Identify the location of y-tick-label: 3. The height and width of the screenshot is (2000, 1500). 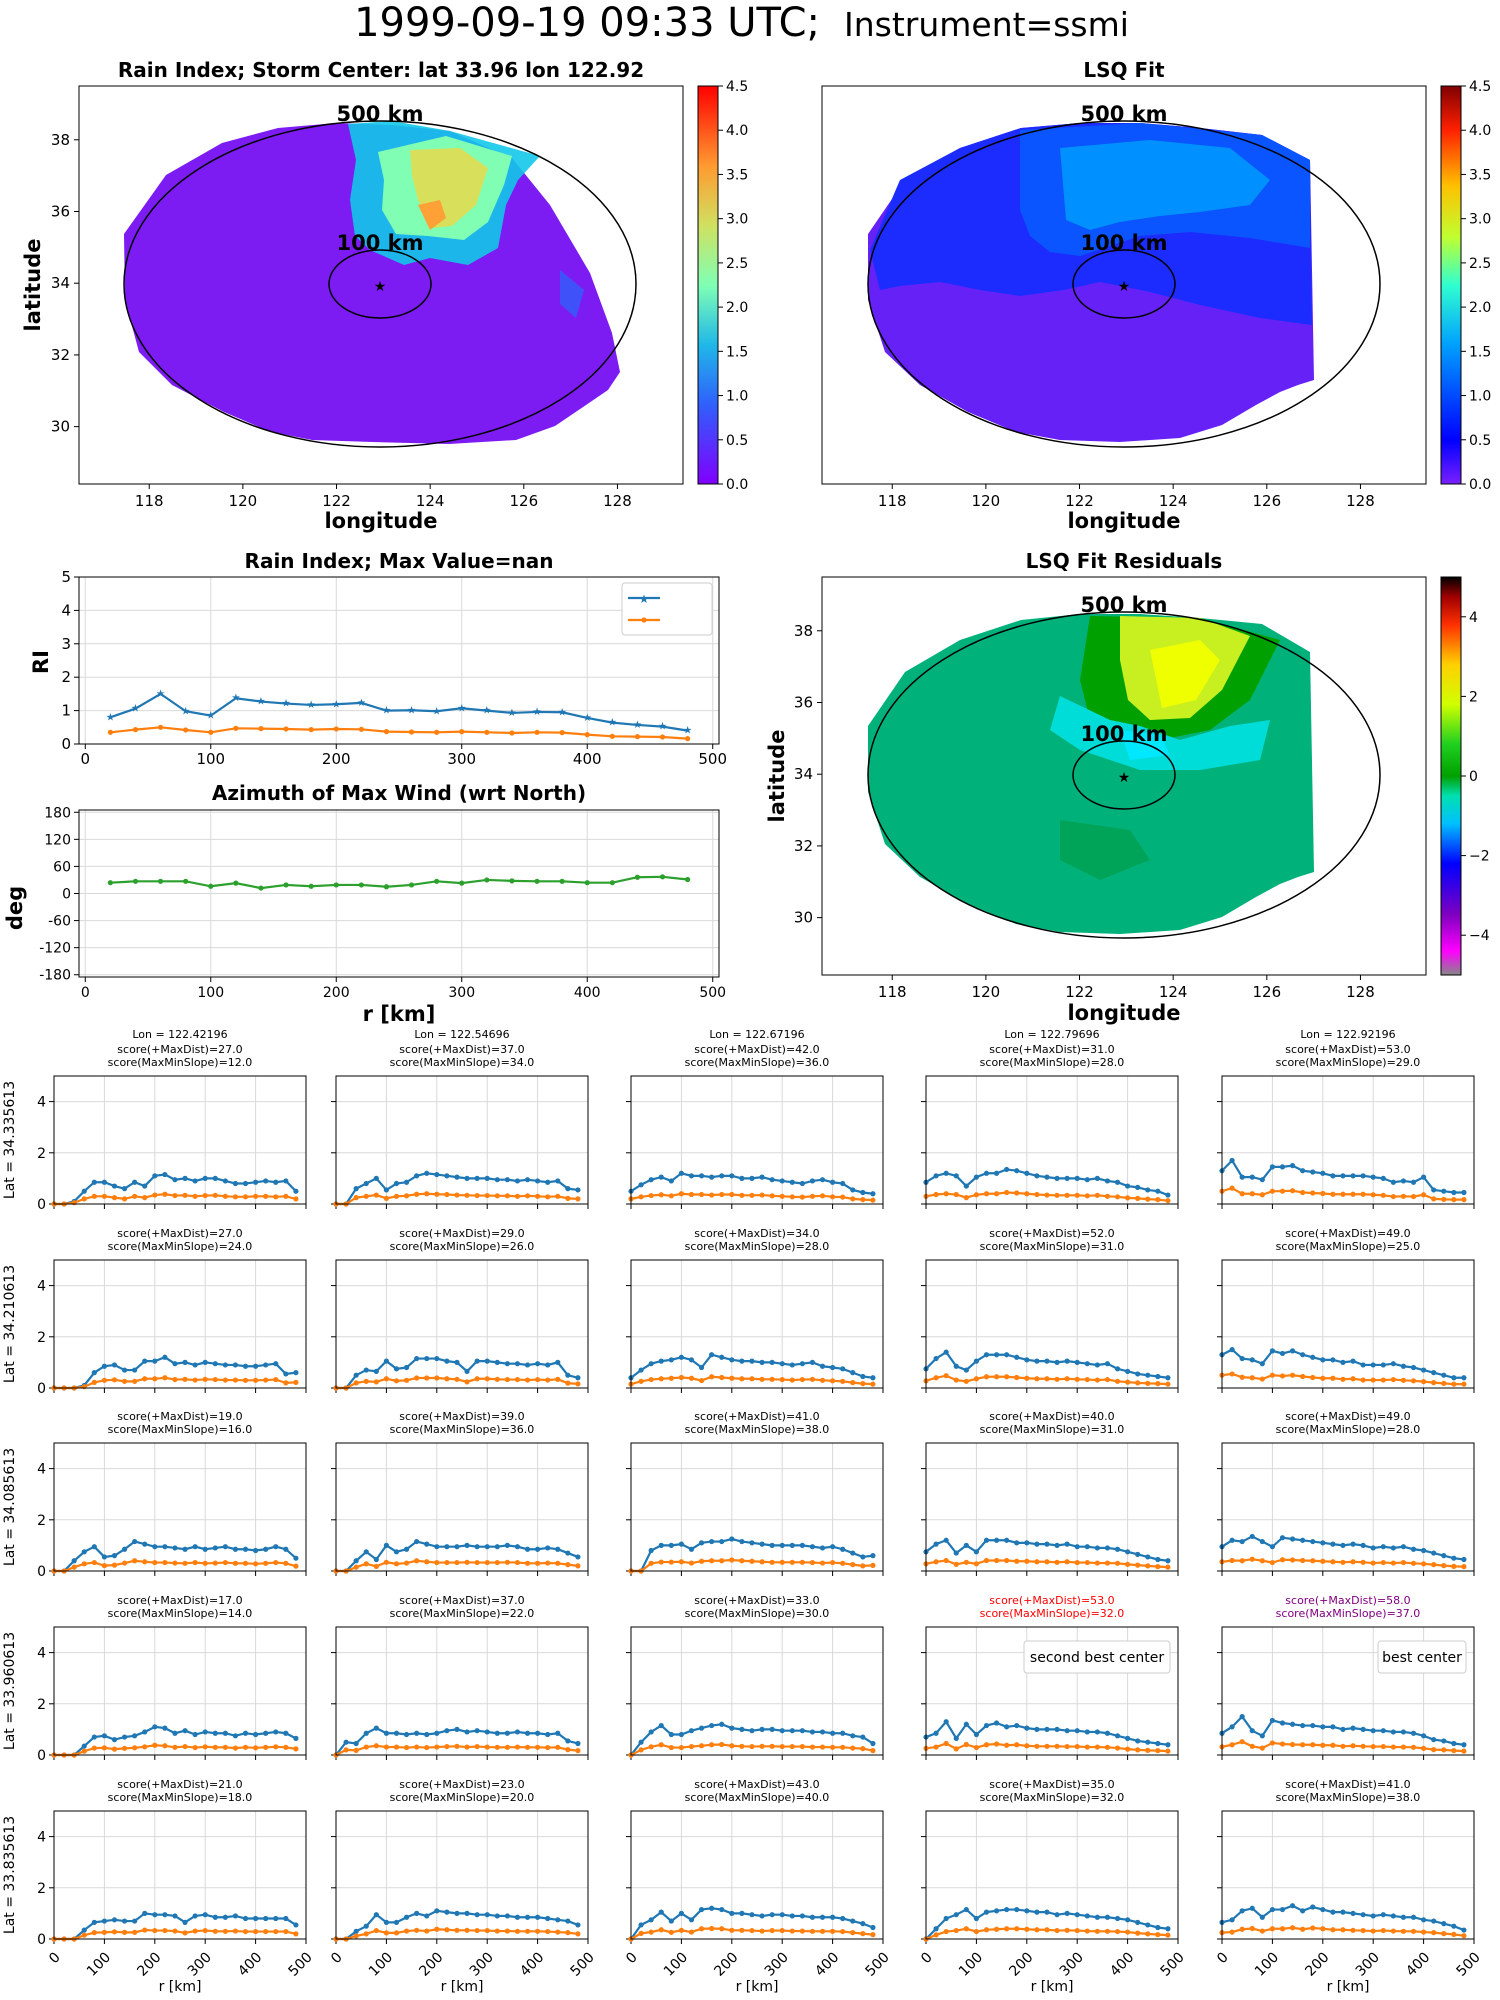
(66, 644).